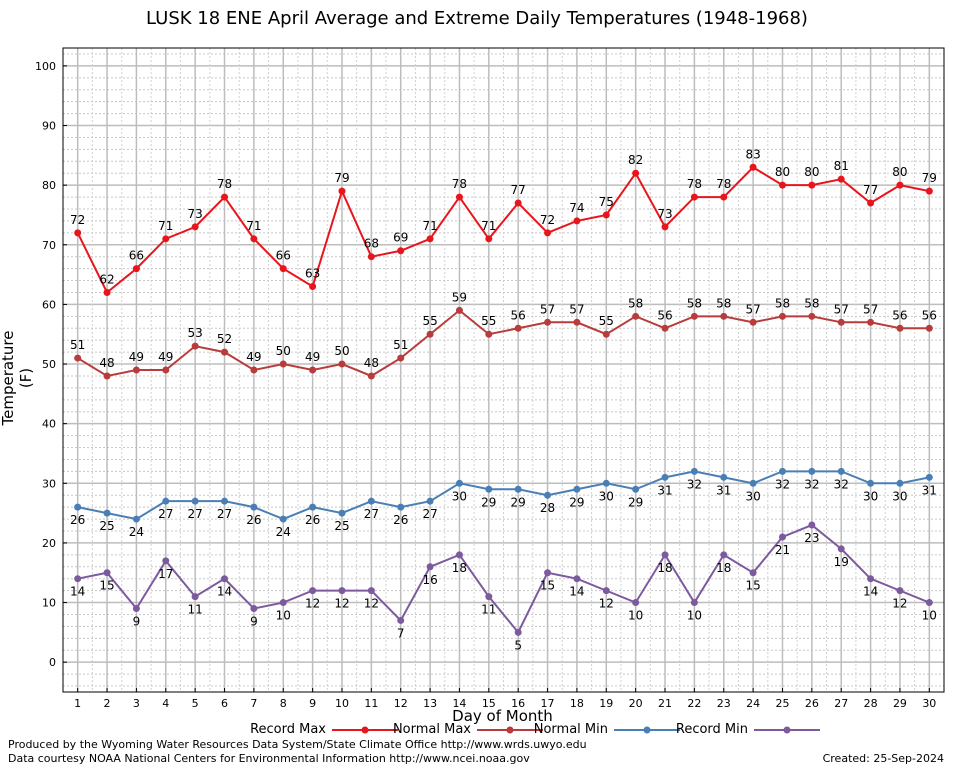  What do you see at coordinates (841, 703) in the screenshot?
I see `x-tick-label: 27` at bounding box center [841, 703].